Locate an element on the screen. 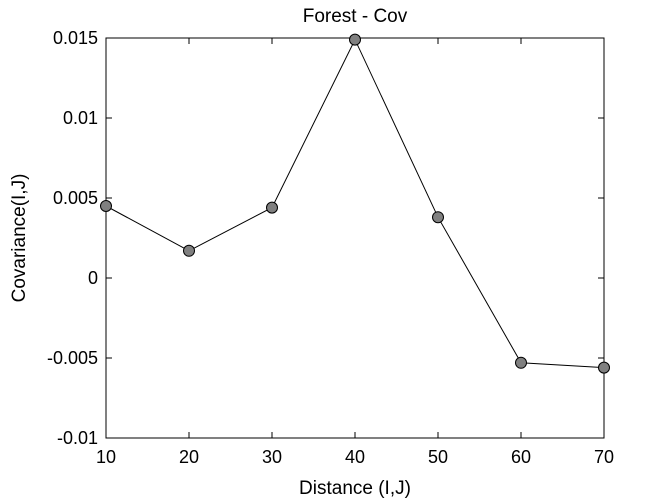 The height and width of the screenshot is (500, 667). x-tick-label: 60 is located at coordinates (521, 457).